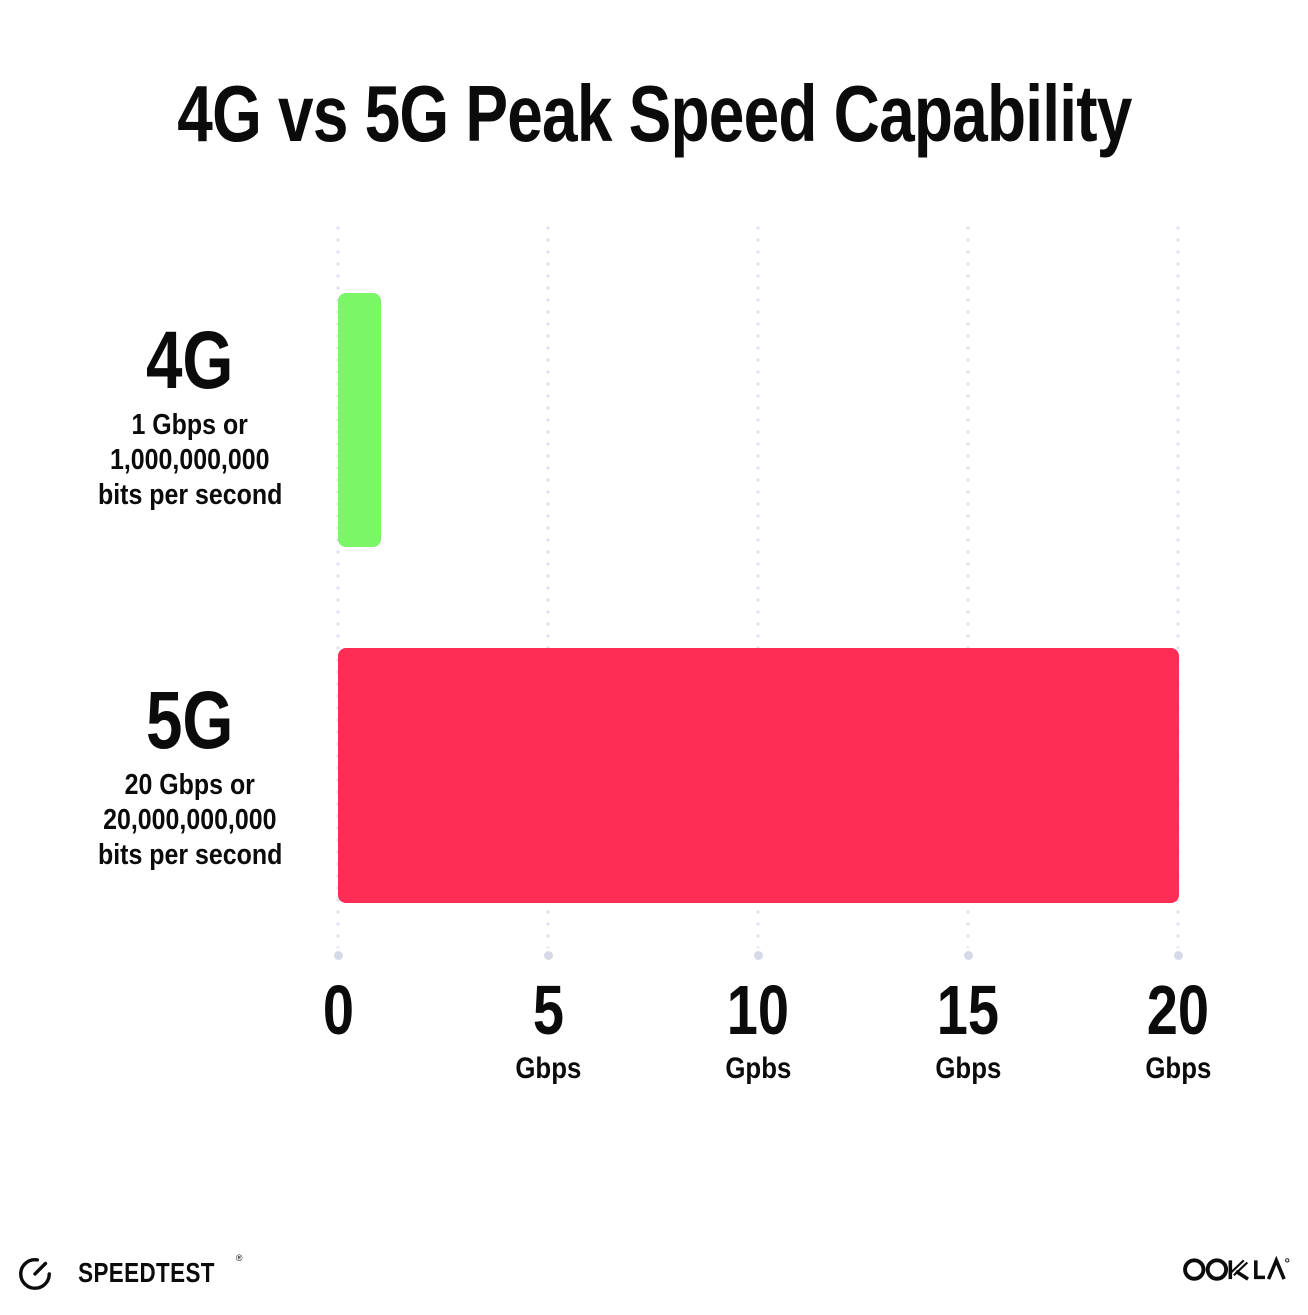 The height and width of the screenshot is (1315, 1308). I want to click on x-tick-20: 20 Gbps, so click(1178, 1030).